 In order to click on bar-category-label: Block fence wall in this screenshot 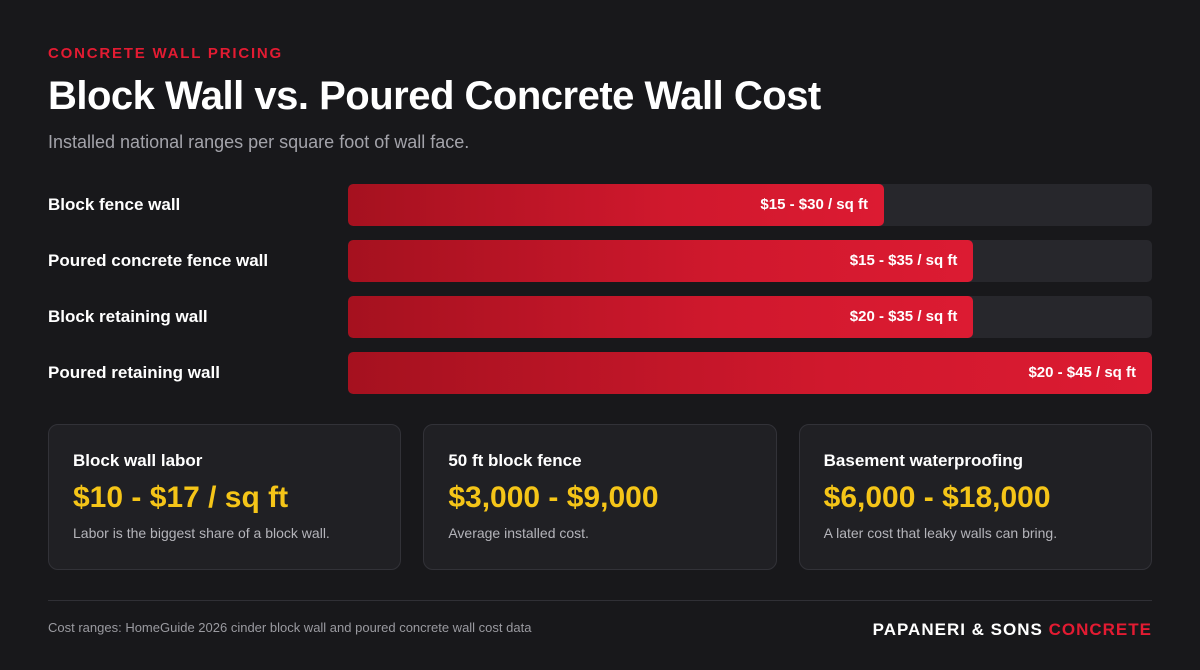, I will do `click(114, 204)`.